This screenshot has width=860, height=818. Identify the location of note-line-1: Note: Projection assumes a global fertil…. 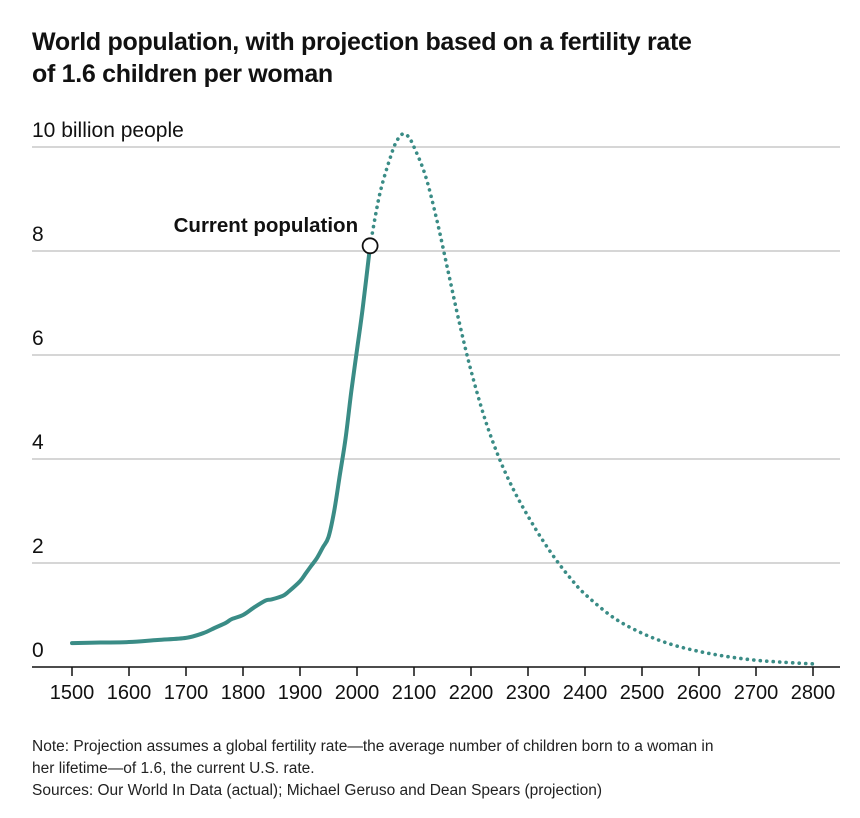
(373, 746).